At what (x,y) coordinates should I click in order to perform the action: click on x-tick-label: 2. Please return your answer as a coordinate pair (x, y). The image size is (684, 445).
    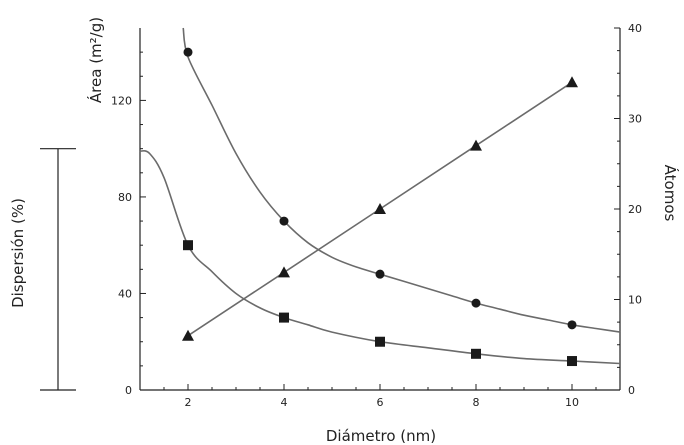
    Looking at the image, I should click on (188, 402).